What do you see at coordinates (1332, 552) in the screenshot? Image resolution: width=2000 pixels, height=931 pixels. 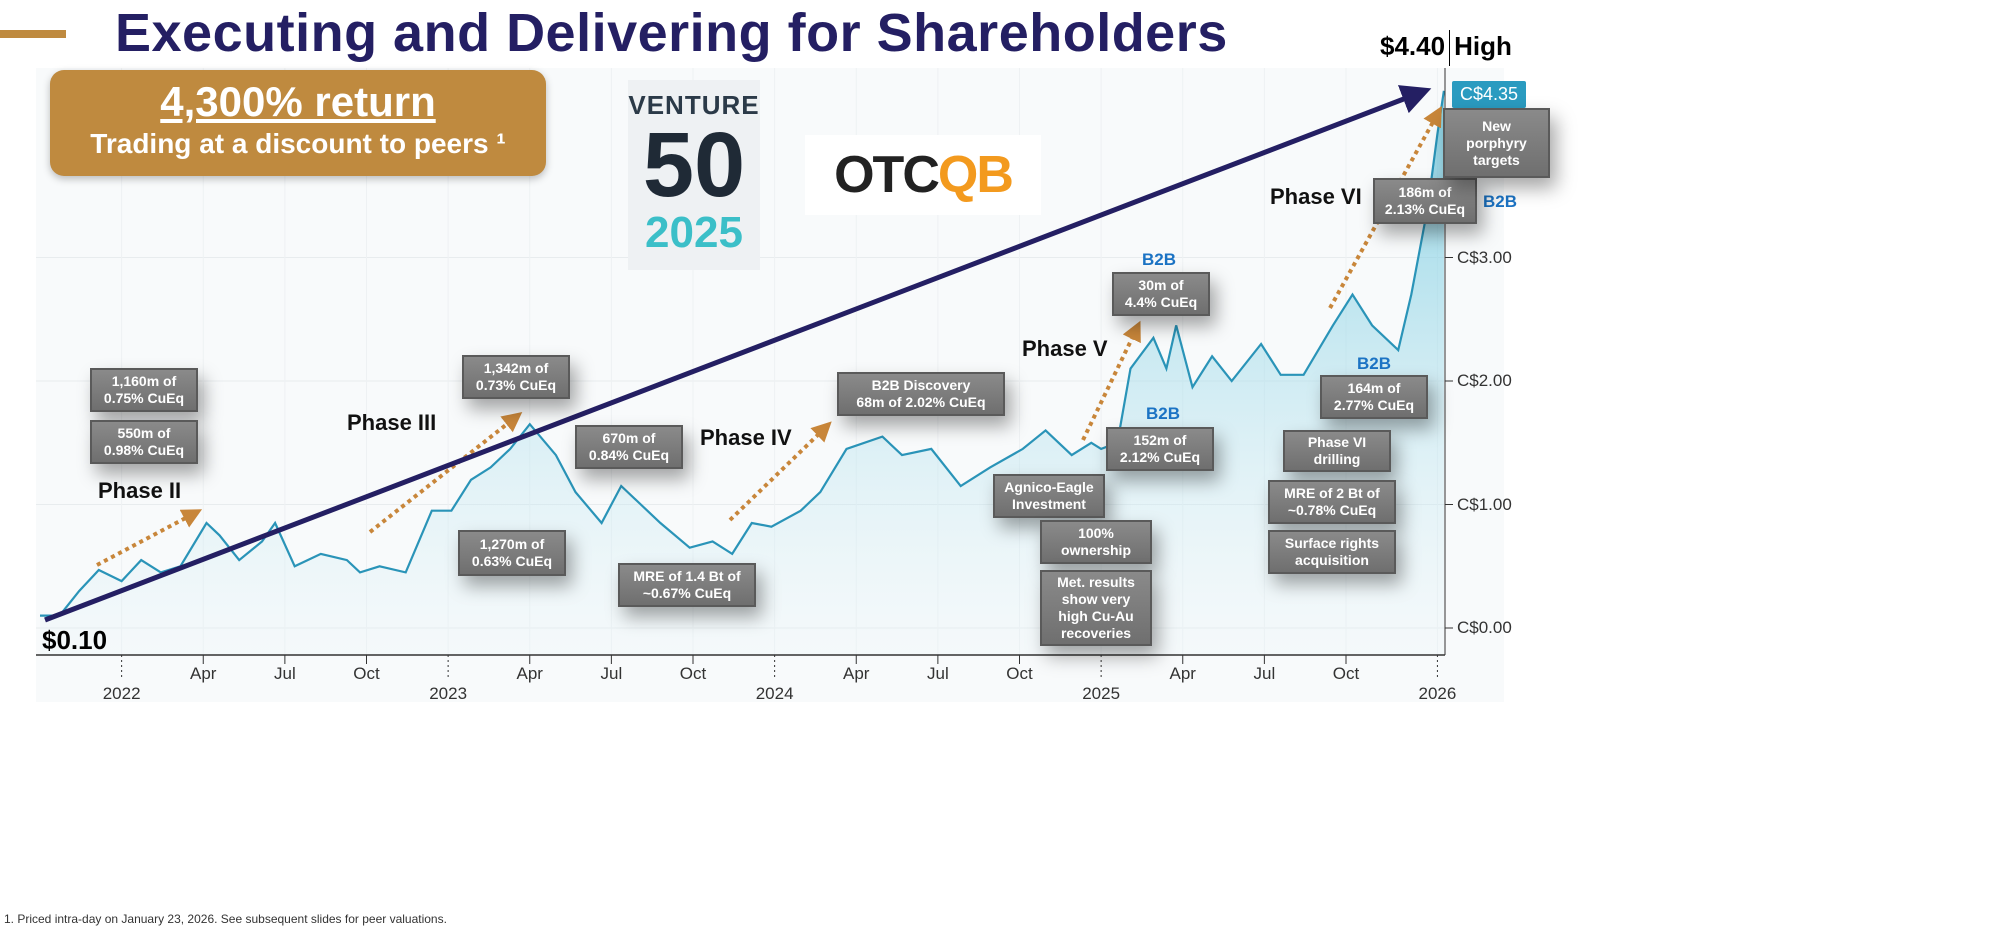 I see `annotation-box: Surface rights acquisition` at bounding box center [1332, 552].